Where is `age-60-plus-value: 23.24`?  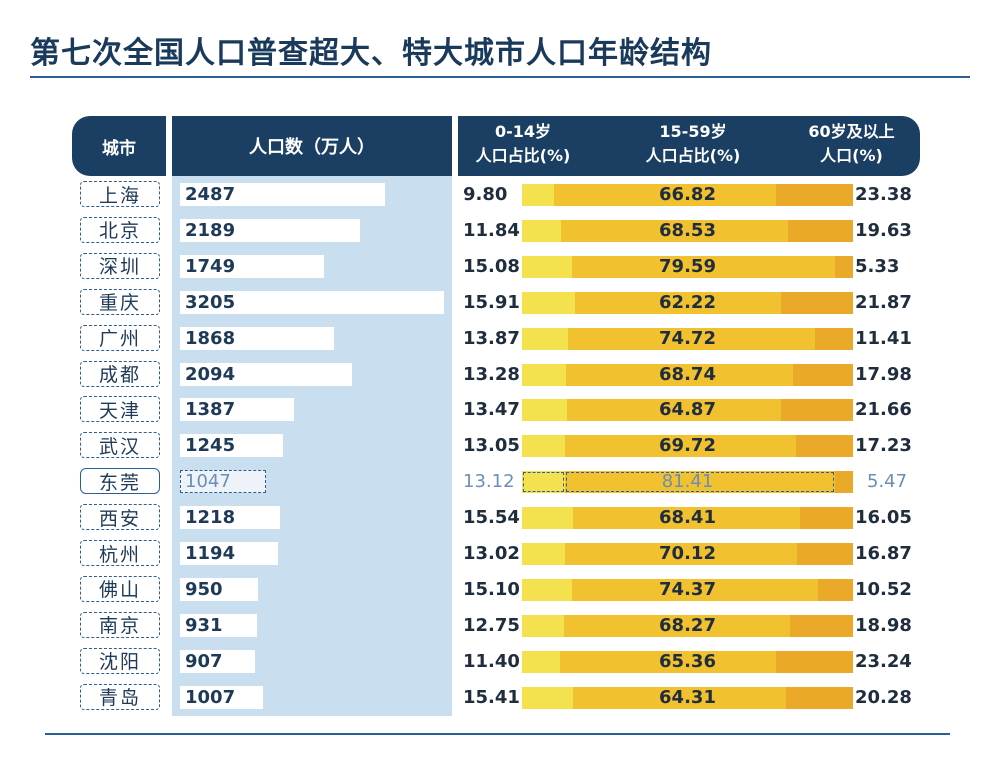
age-60-plus-value: 23.24 is located at coordinates (883, 661).